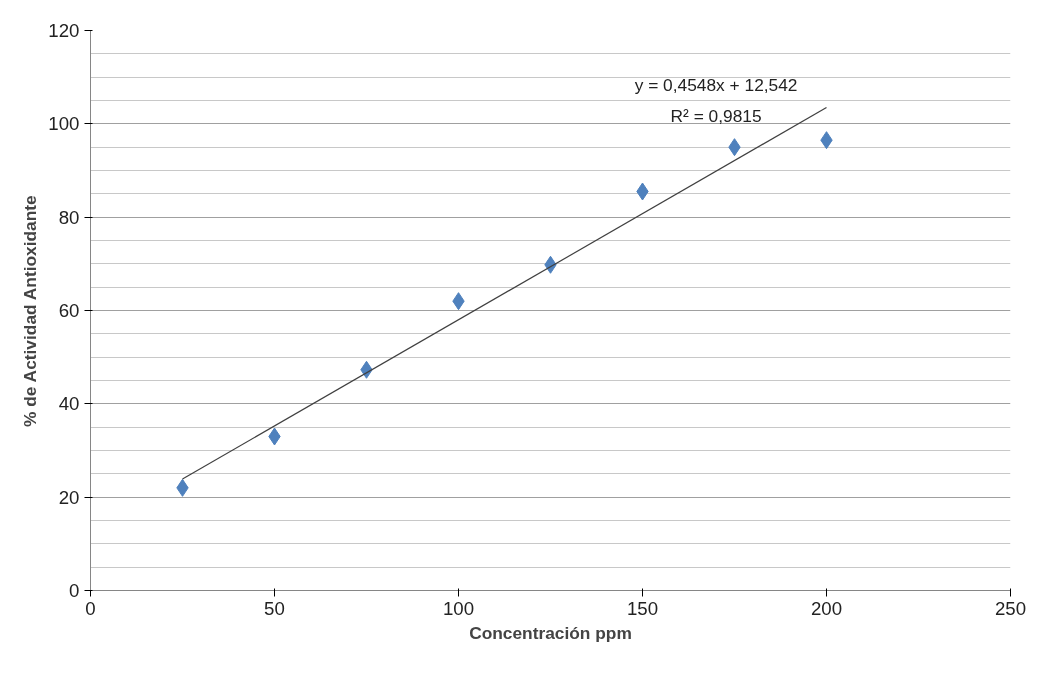 The image size is (1061, 677). Describe the element at coordinates (1010, 608) in the screenshot. I see `x-tick-label: 250` at that location.